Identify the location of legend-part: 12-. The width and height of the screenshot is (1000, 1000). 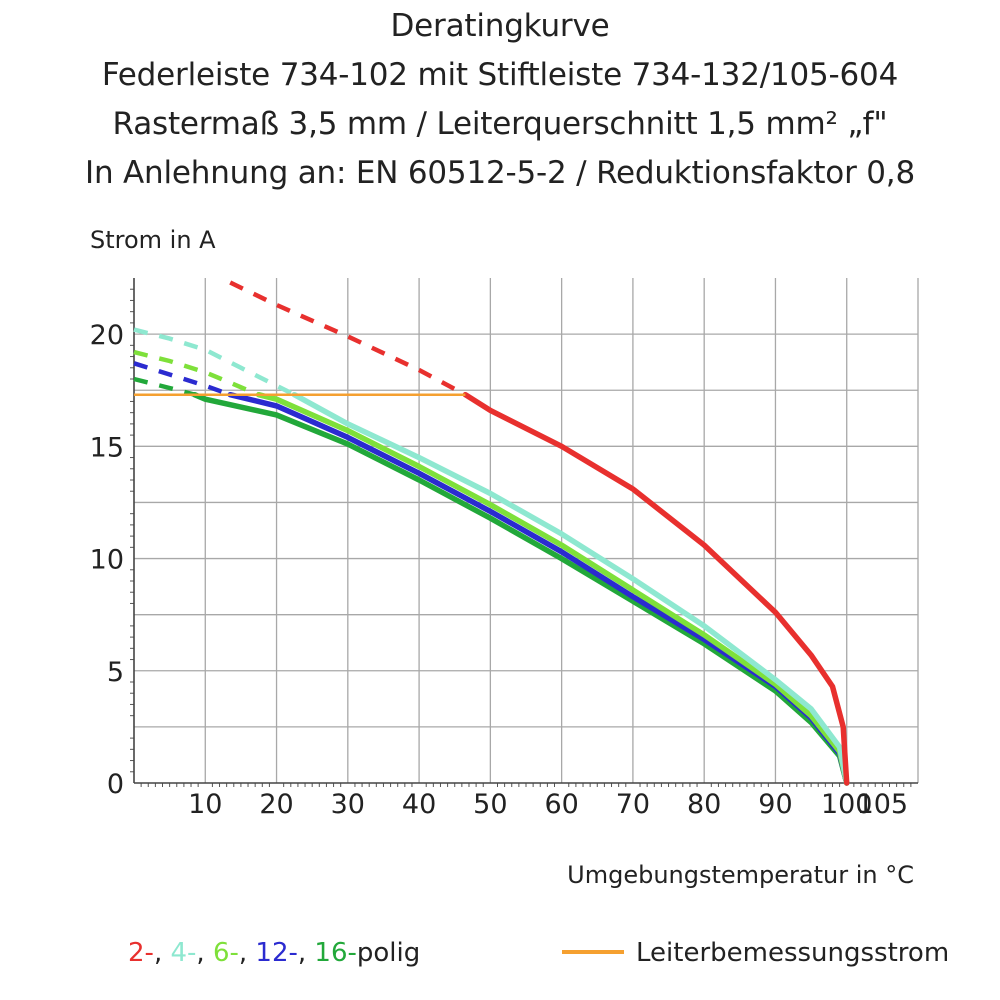
(276, 953).